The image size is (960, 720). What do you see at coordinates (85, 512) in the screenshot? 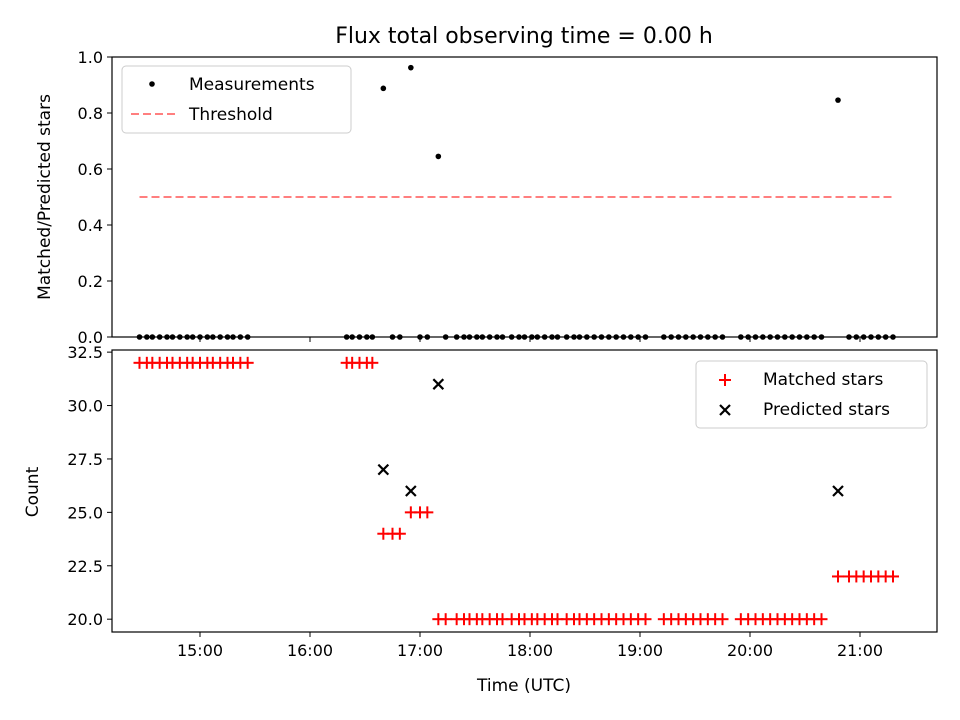
I see `bottom-y-tick-label: 25.0` at bounding box center [85, 512].